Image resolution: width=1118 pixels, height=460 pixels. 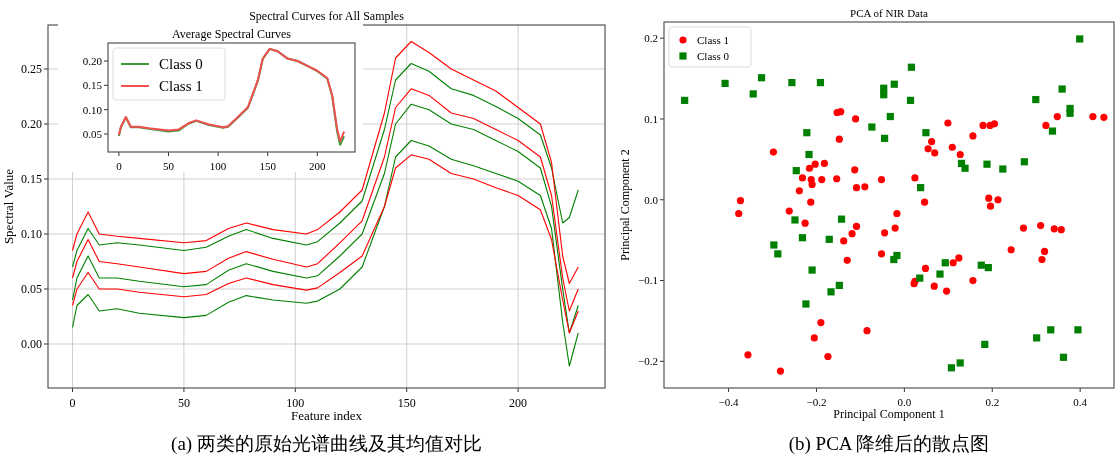 What do you see at coordinates (8, 206) in the screenshot?
I see `y-axis-title: Spectral Value` at bounding box center [8, 206].